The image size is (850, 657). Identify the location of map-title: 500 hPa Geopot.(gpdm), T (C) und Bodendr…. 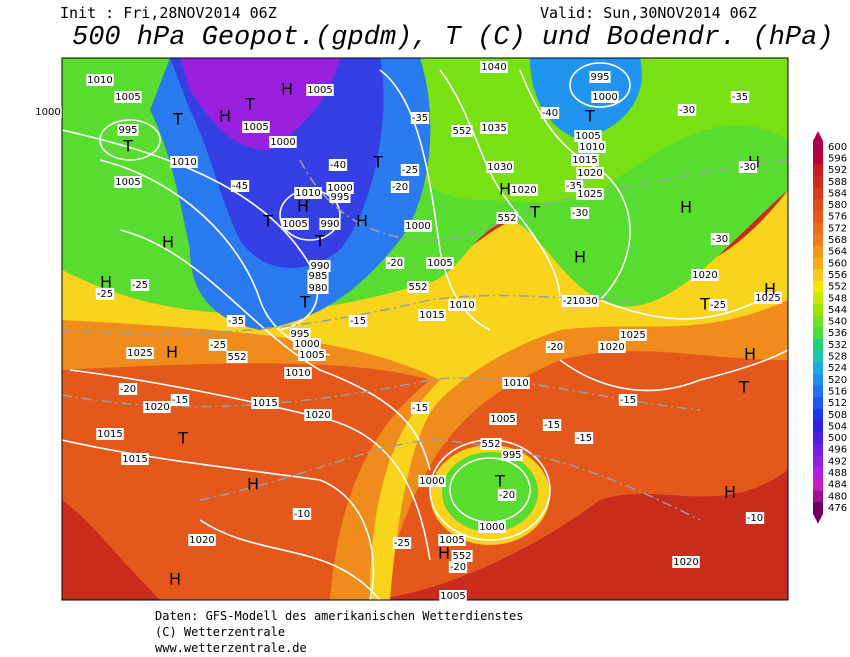
(453, 38).